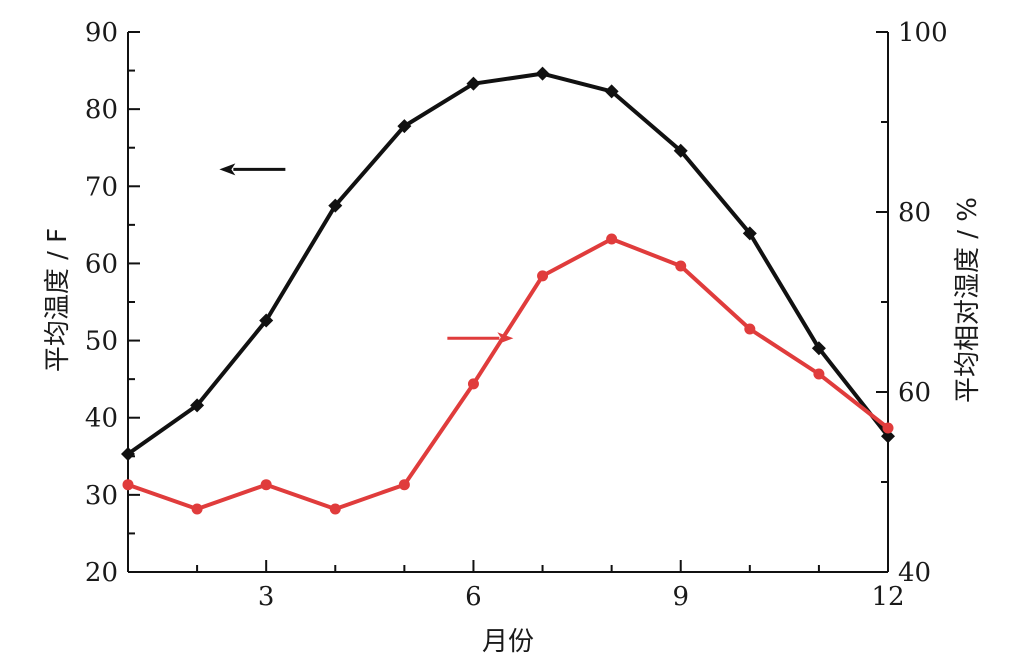 The width and height of the screenshot is (1015, 664). I want to click on y-tick-label-right: 40, so click(914, 573).